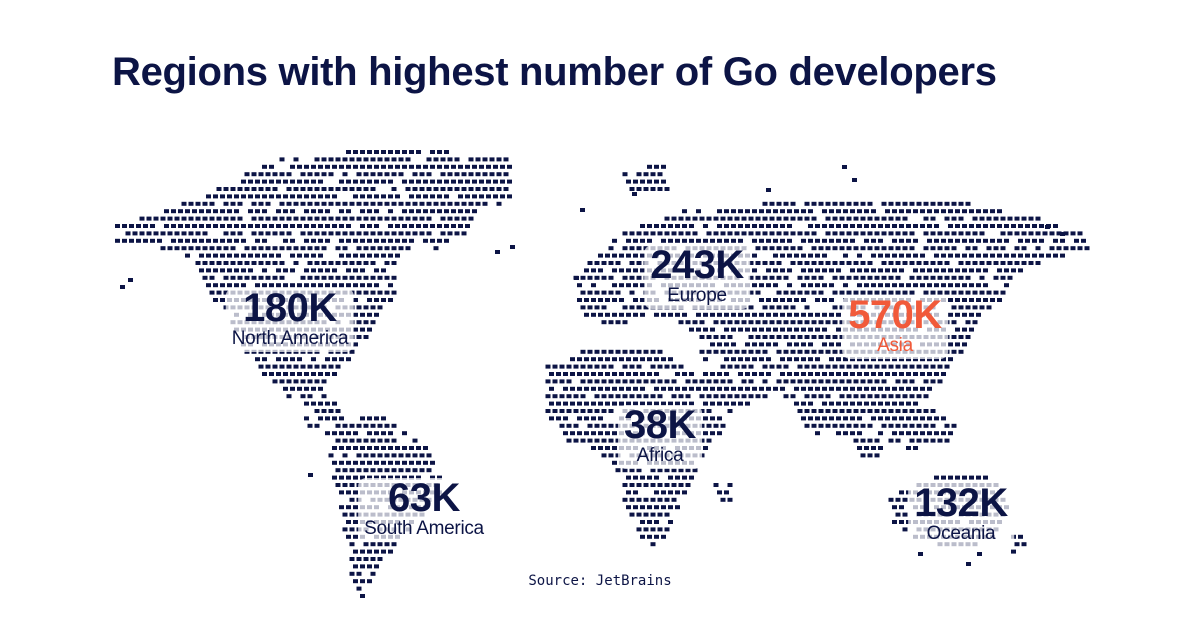 The image size is (1200, 630). I want to click on region-name: Europe, so click(697, 295).